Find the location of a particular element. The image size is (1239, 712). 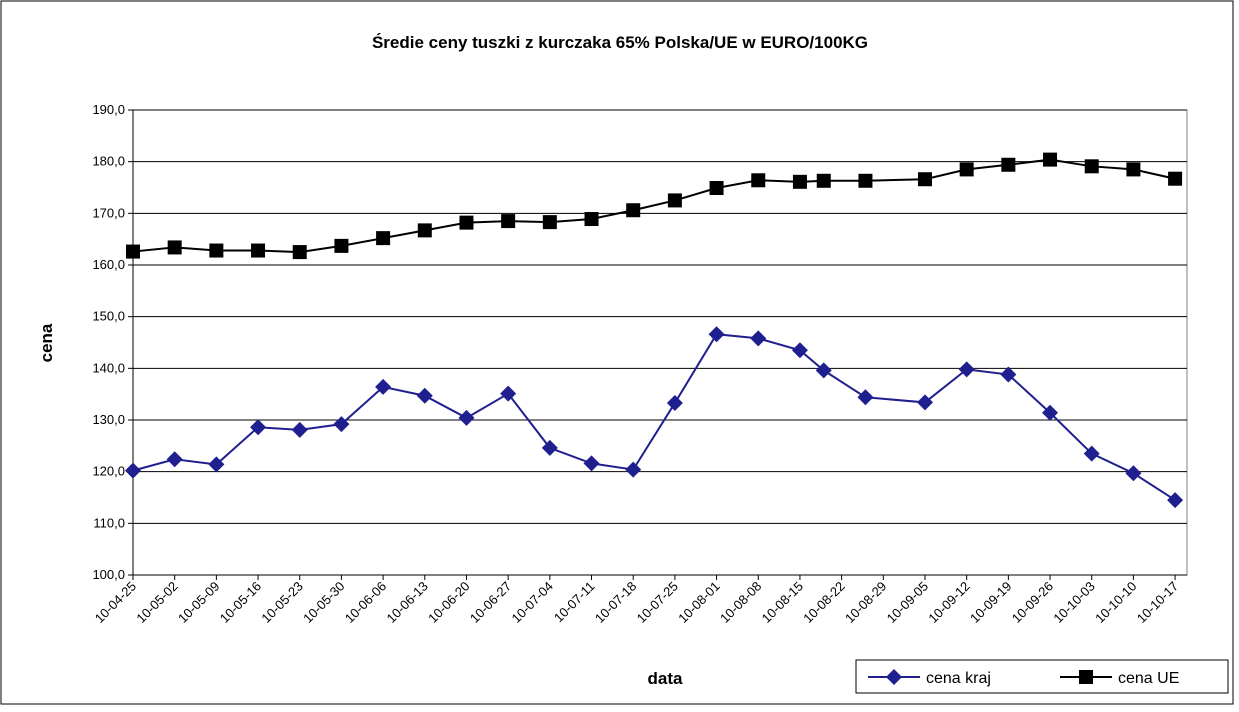

y-tick-label: 140,0 is located at coordinates (108, 367).